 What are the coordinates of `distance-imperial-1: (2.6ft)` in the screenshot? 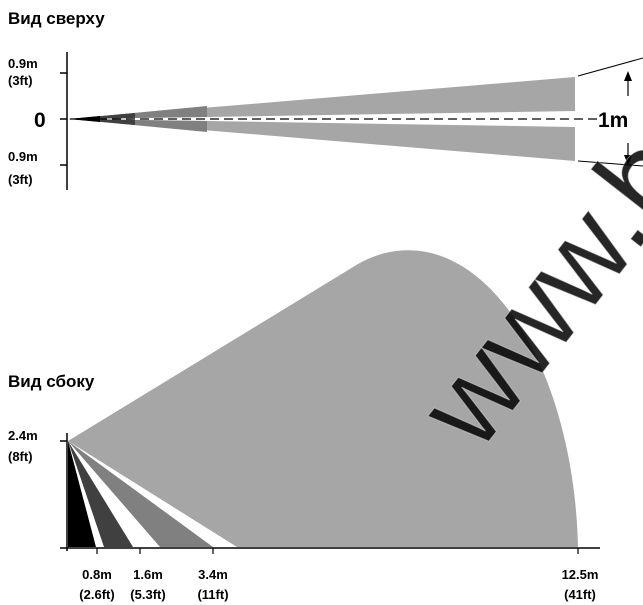 It's located at (96, 594).